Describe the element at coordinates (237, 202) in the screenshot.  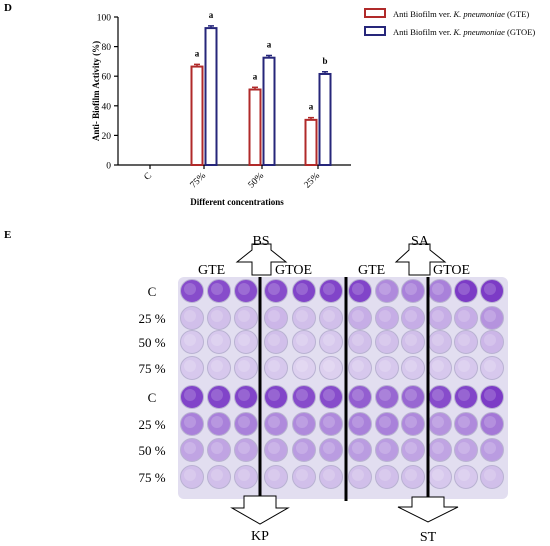
I see `x-axis-title: Different concentrations` at that location.